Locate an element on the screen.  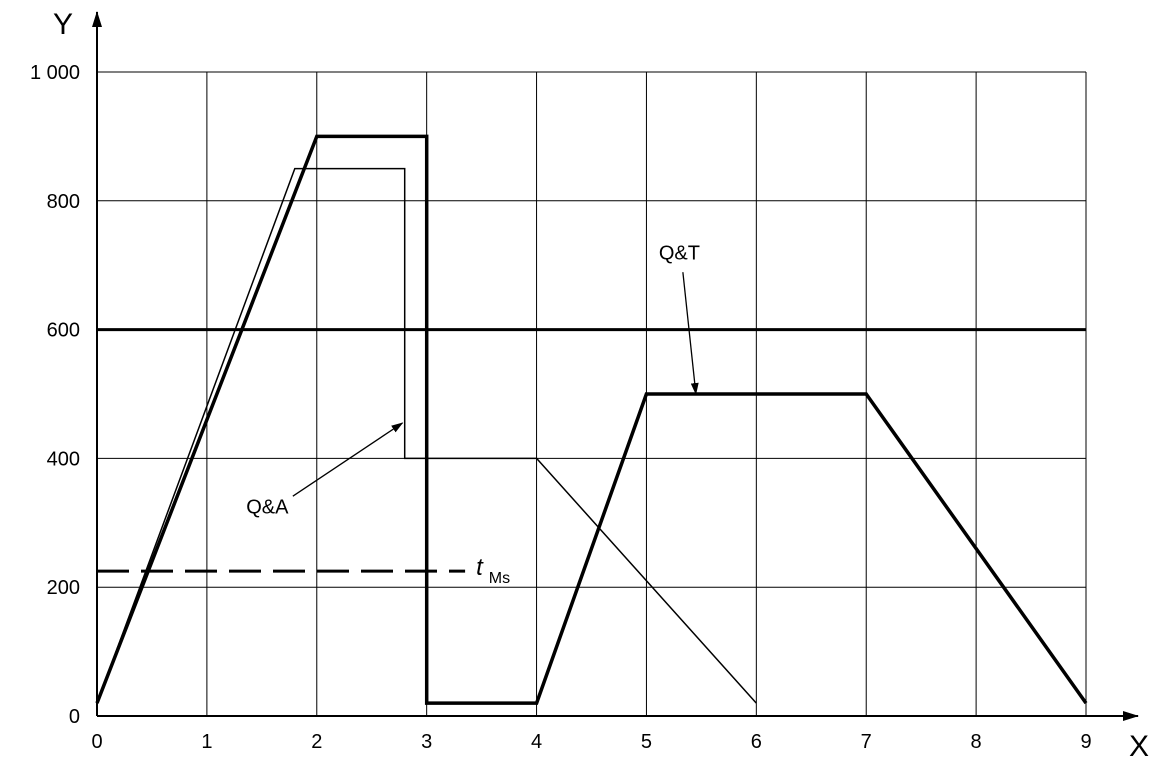
y-tick-label-1: 200 is located at coordinates (63, 588).